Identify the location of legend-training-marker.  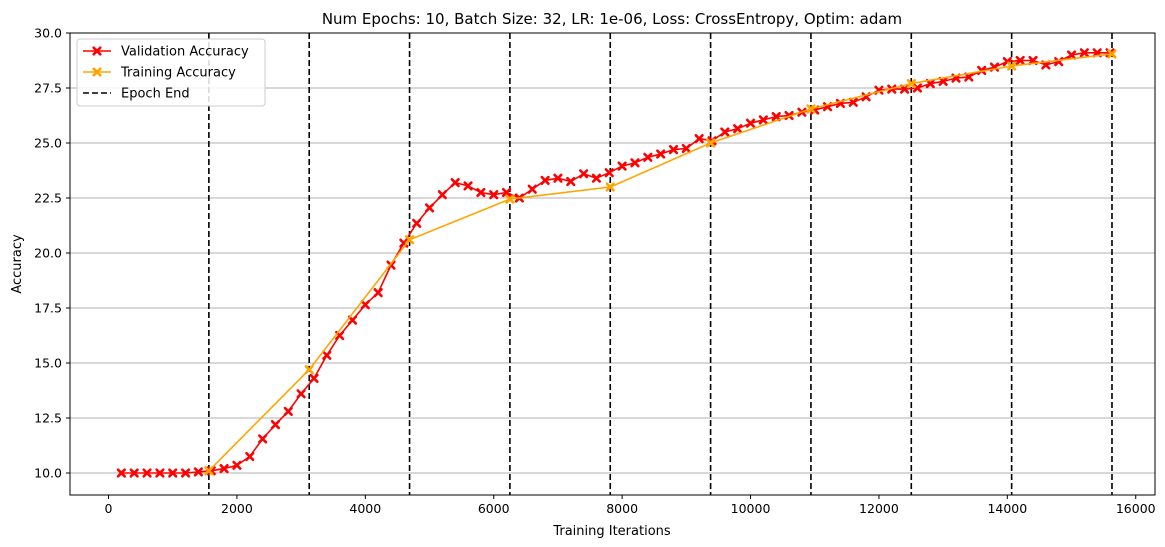
(97, 72).